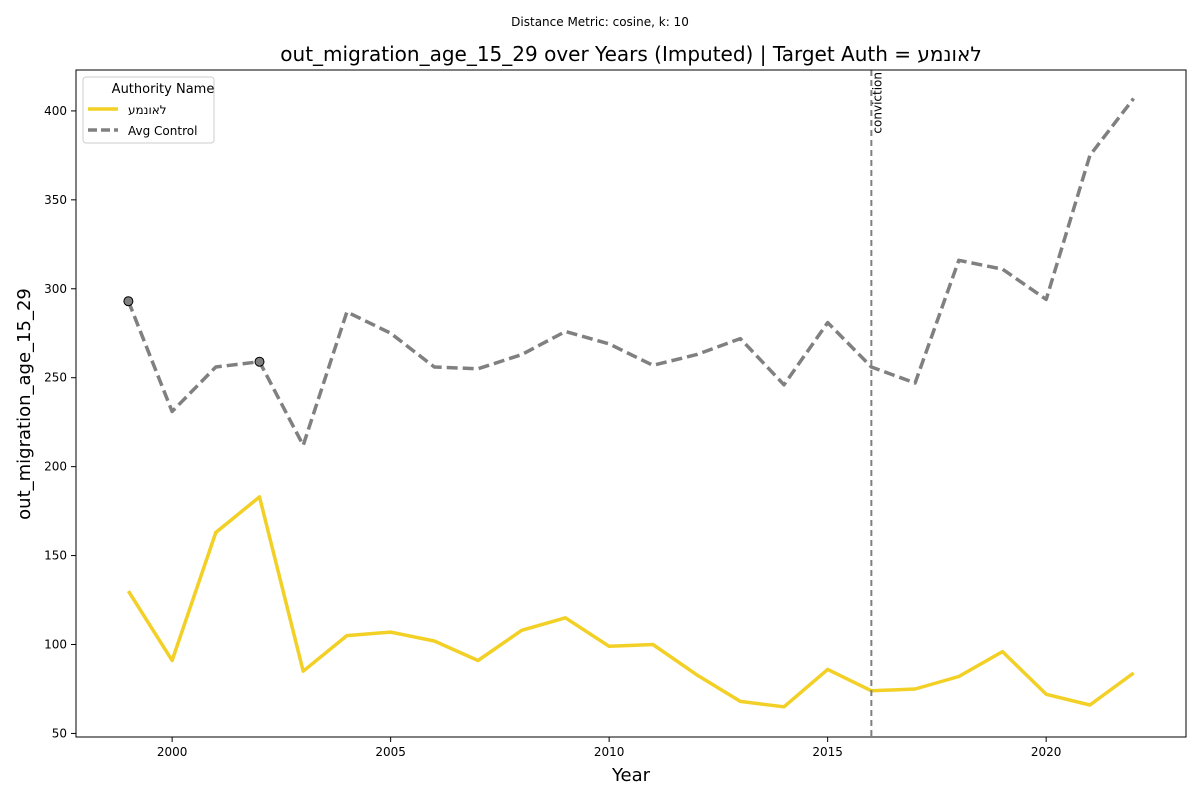 The image size is (1200, 800). What do you see at coordinates (55, 645) in the screenshot?
I see `y-tick-label: 100` at bounding box center [55, 645].